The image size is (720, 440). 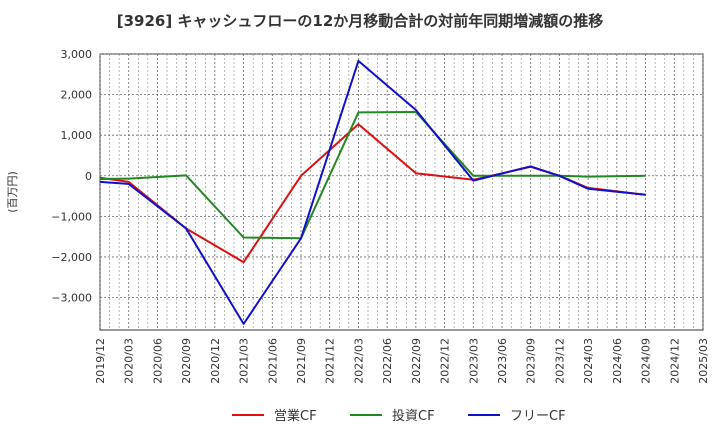 What do you see at coordinates (360, 21) in the screenshot?
I see `chart-title: [3926] キャッシュフローの12か月移動合計の対前年同期増減額の推移` at bounding box center [360, 21].